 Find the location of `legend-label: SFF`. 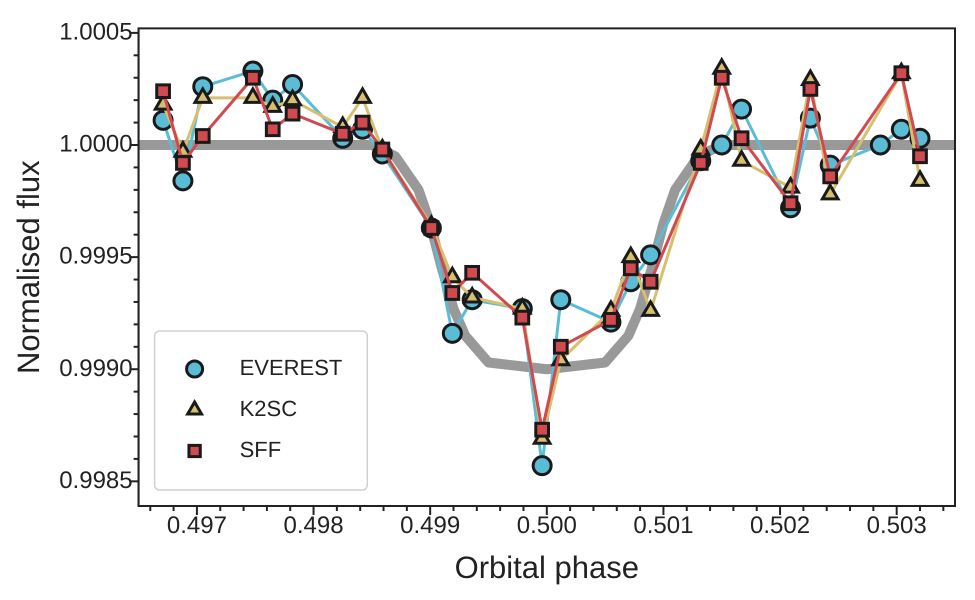

legend-label: SFF is located at coordinates (261, 449).